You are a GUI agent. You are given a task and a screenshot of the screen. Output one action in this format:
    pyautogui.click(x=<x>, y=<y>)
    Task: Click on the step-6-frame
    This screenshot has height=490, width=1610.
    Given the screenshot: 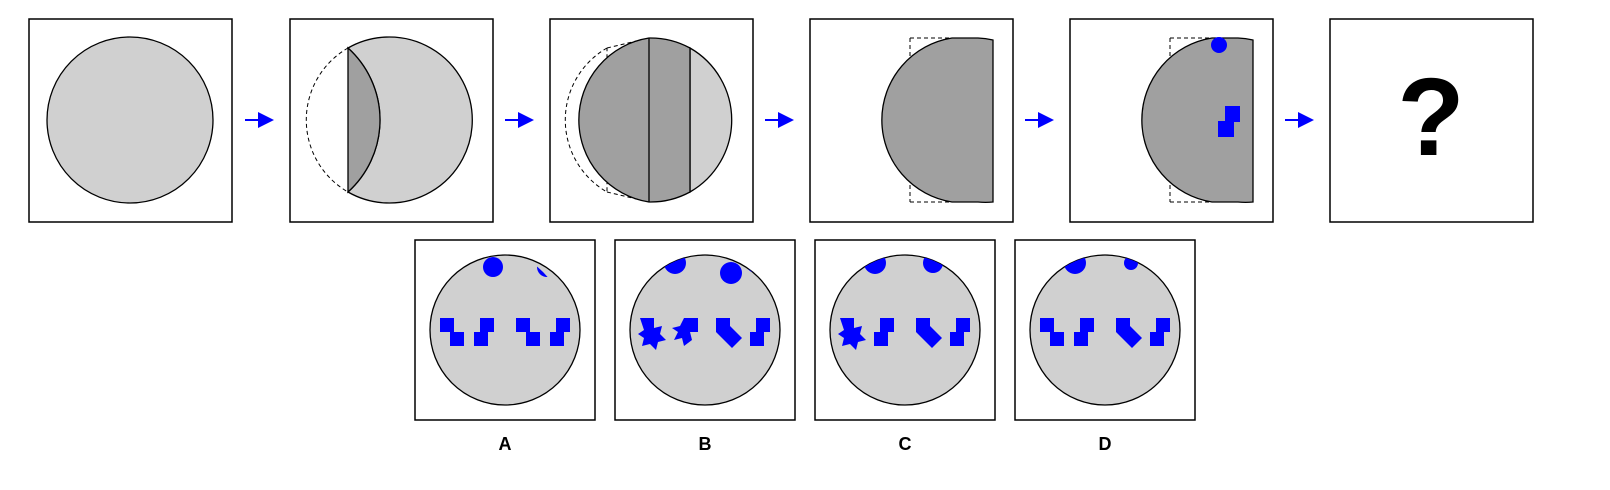 What is the action you would take?
    pyautogui.click(x=1431, y=120)
    